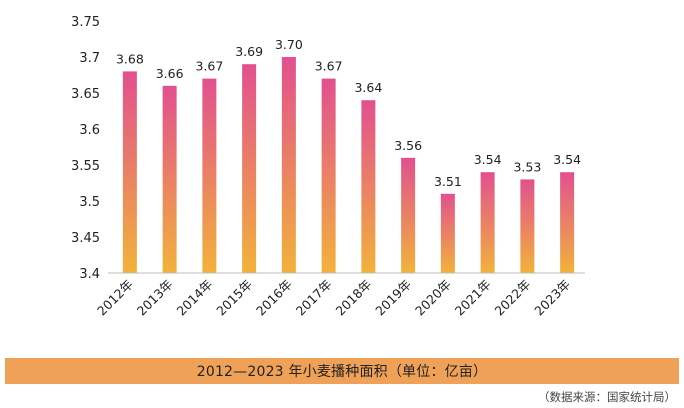  Describe the element at coordinates (249, 51) in the screenshot. I see `bar-value-label: 3.69` at that location.